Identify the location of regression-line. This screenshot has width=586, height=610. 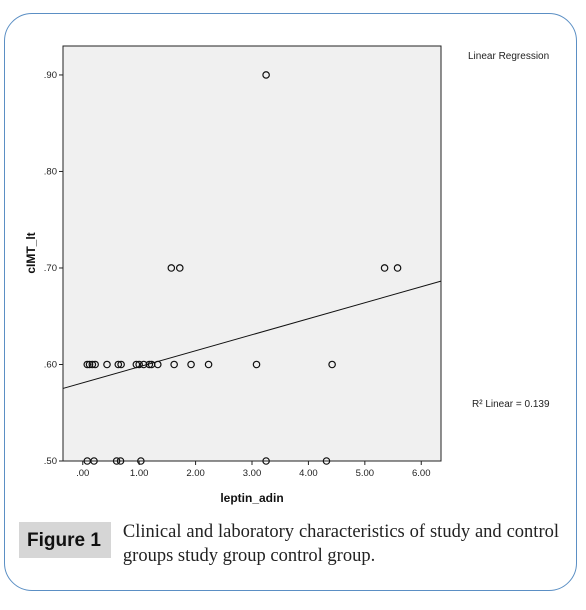
(252, 334).